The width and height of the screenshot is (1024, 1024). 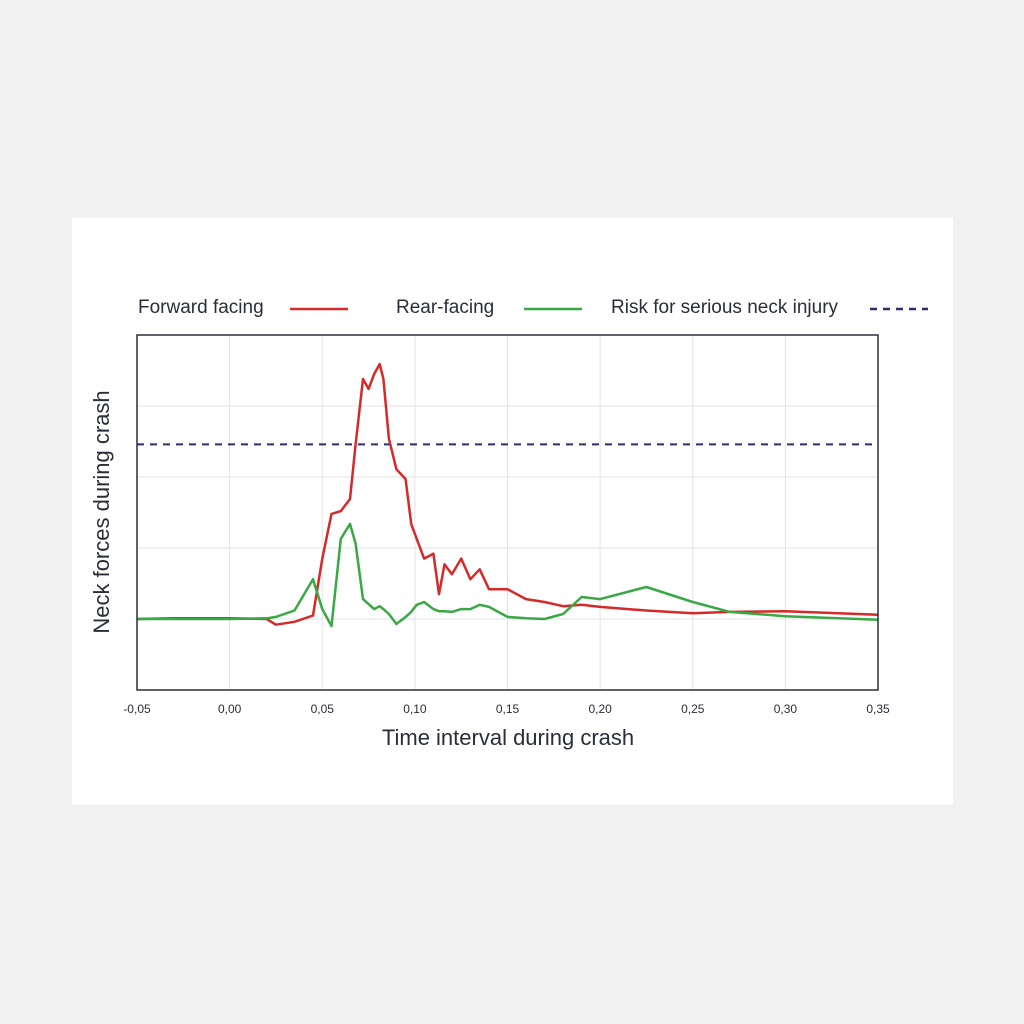 I want to click on legend-label: Forward facing, so click(x=201, y=307).